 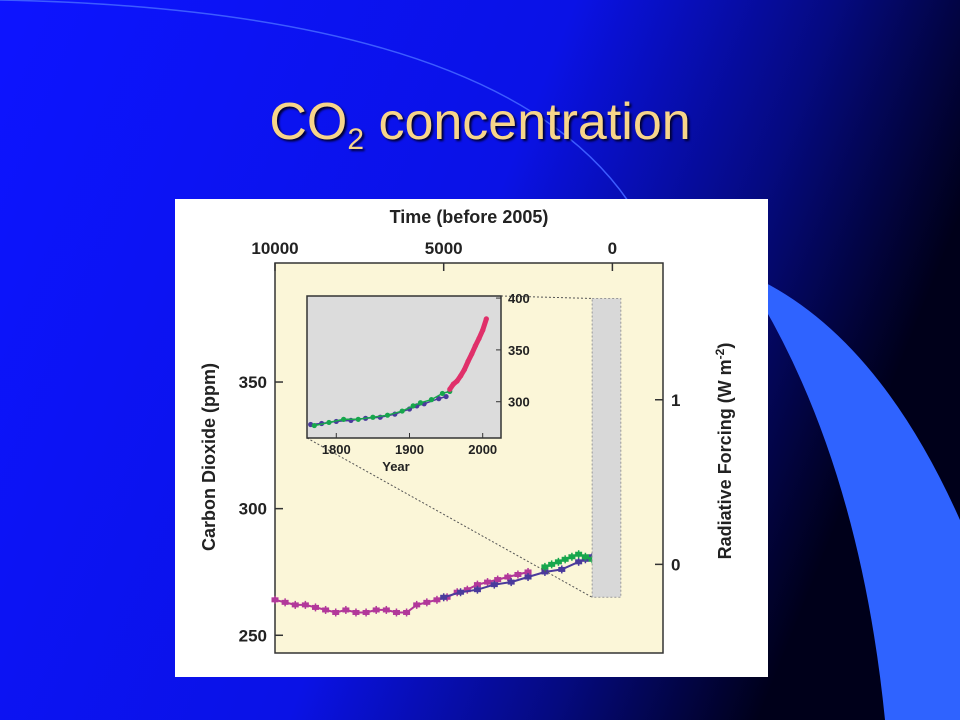 I want to click on inset-plot-area, so click(x=404, y=367).